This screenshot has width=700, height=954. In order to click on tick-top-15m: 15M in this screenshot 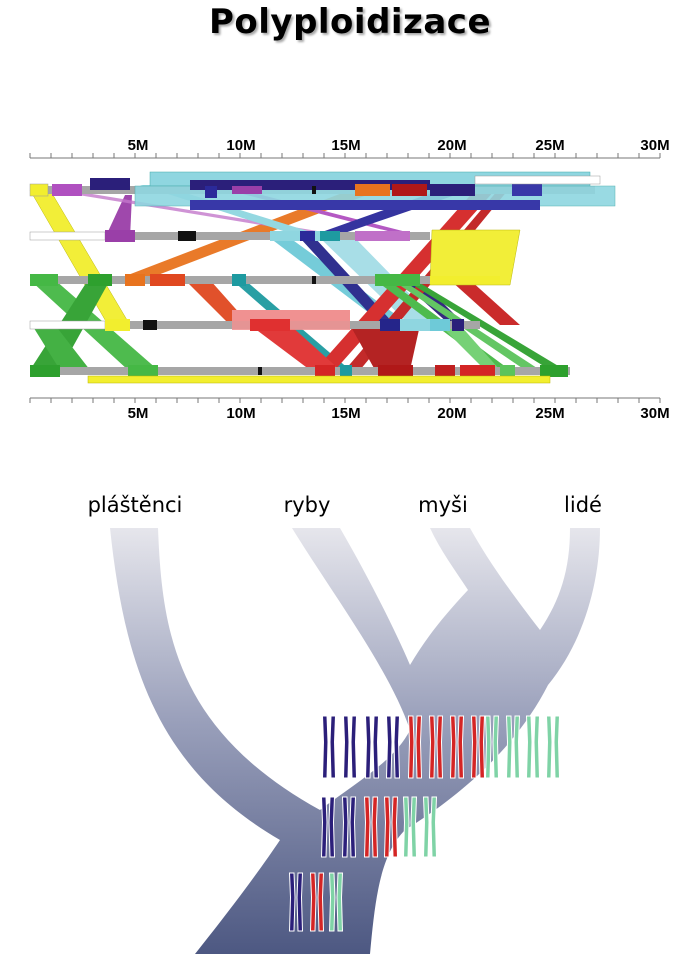, I will do `click(345, 145)`.